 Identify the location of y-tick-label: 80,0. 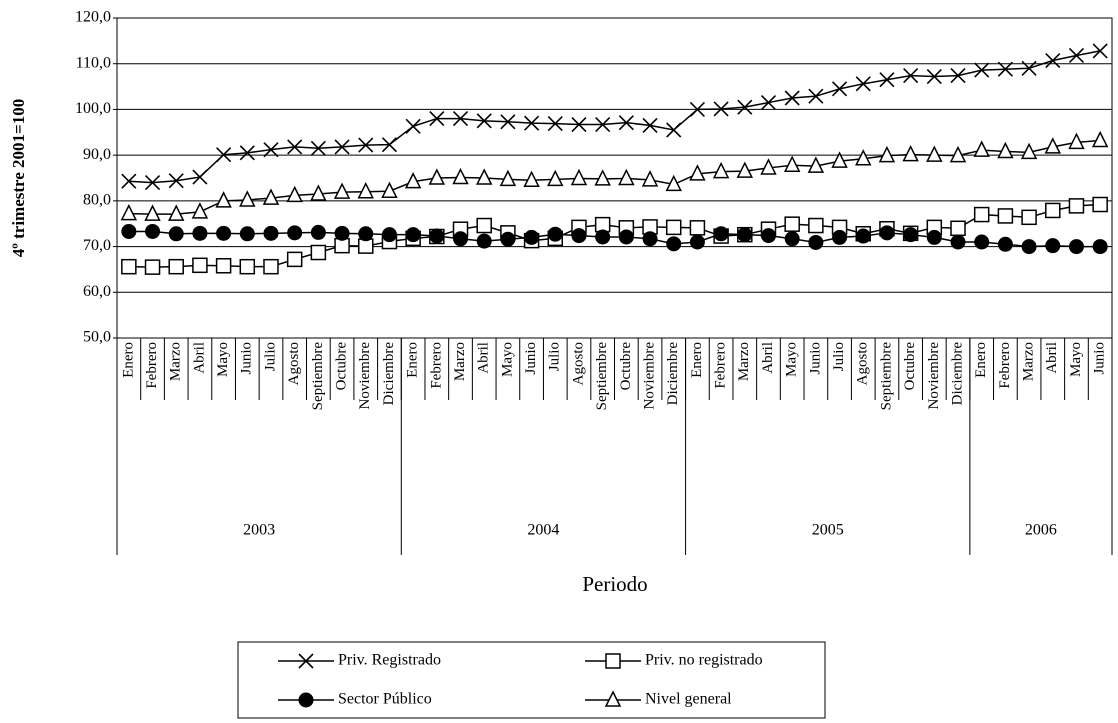
(97, 200).